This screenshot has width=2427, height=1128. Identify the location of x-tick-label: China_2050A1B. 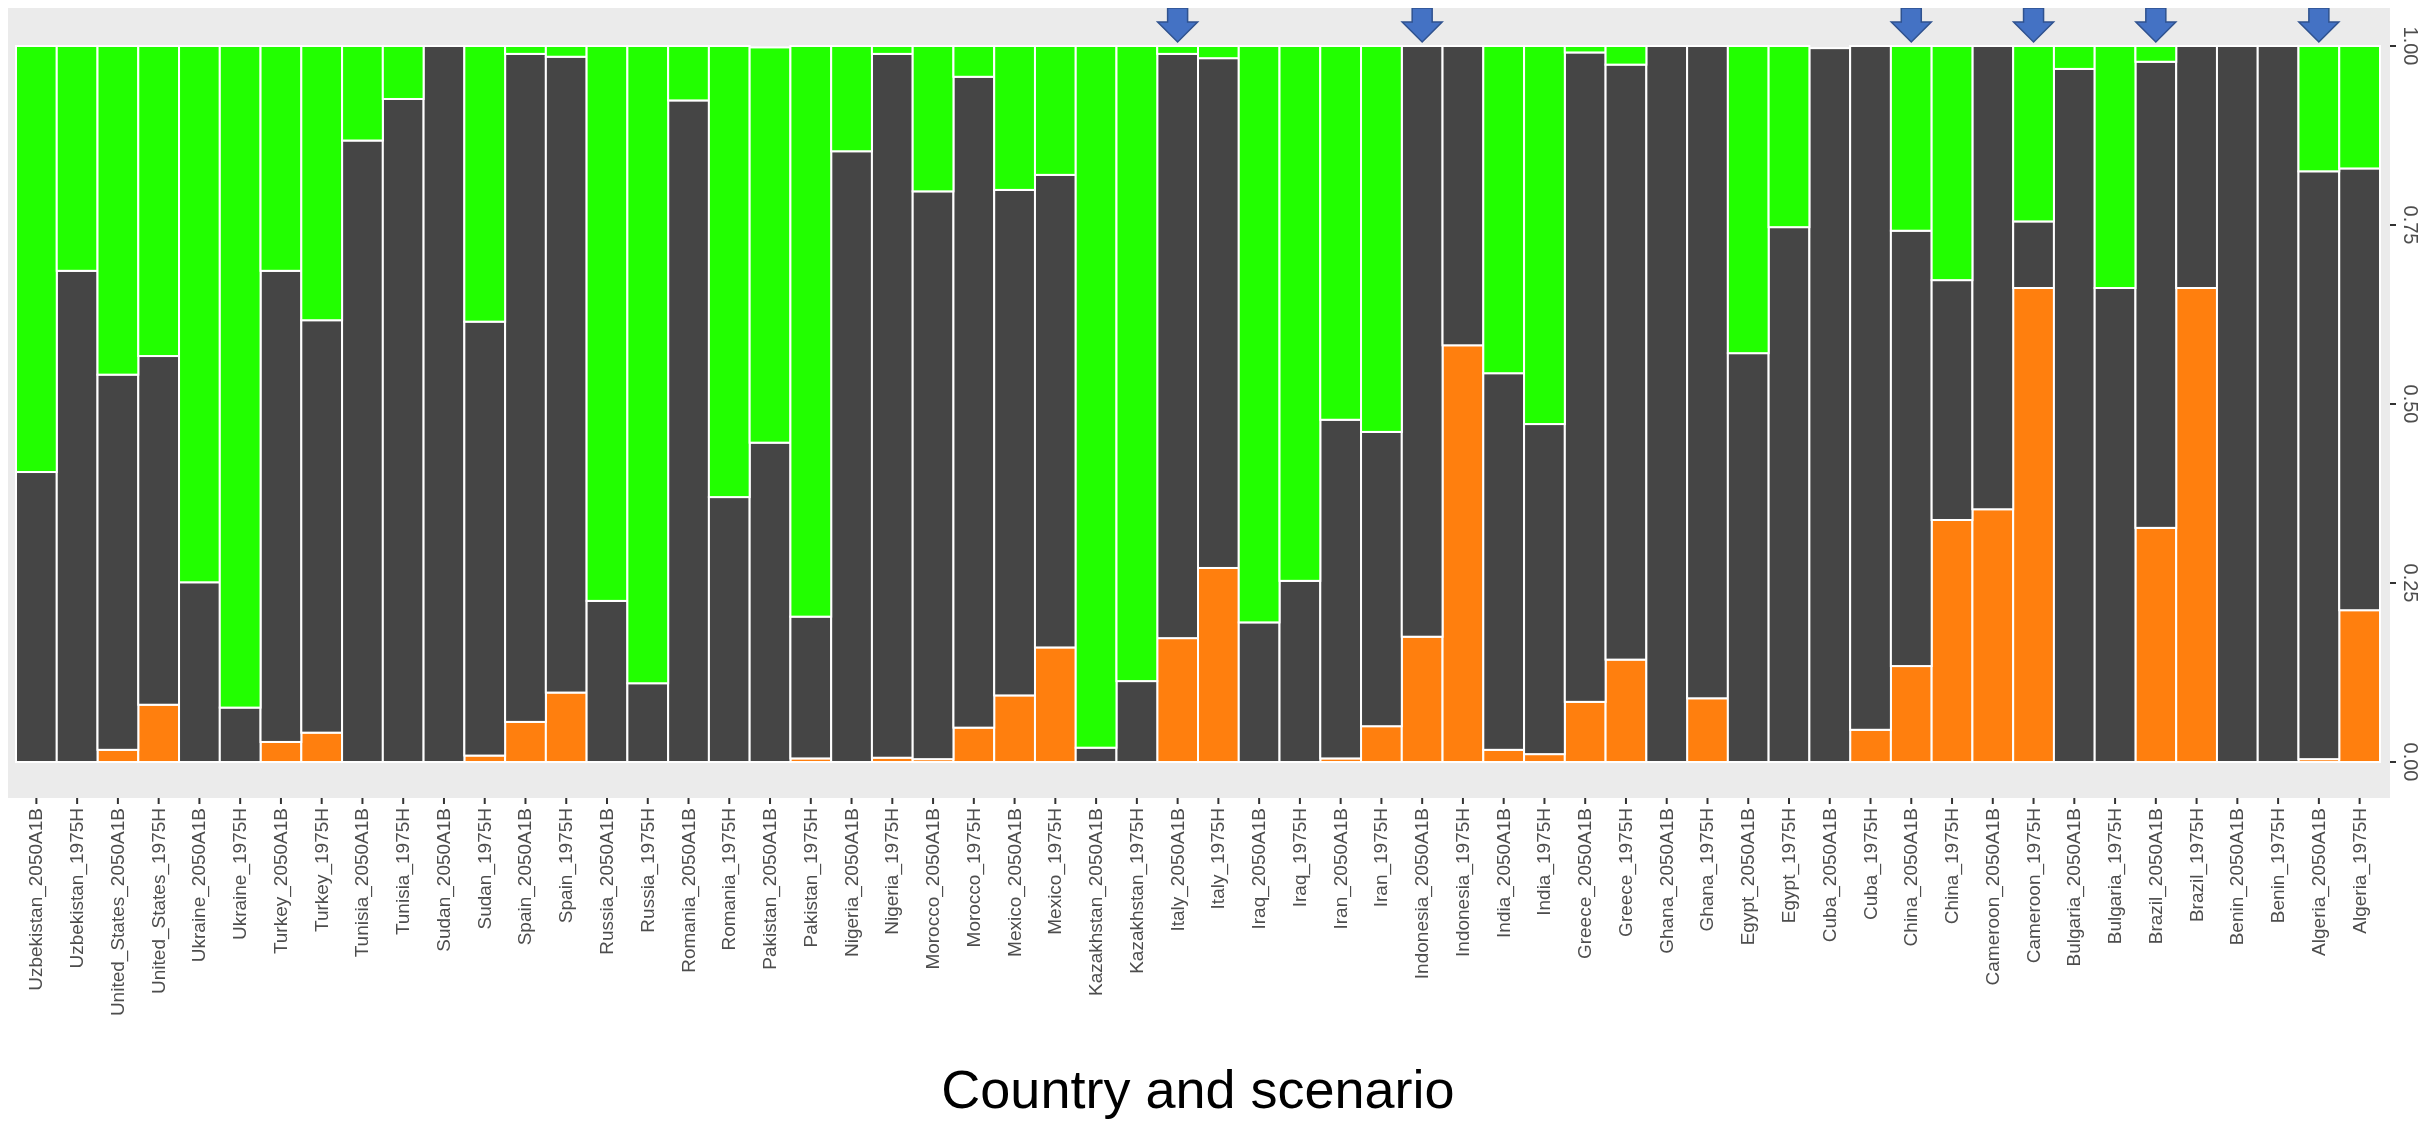
(1911, 877).